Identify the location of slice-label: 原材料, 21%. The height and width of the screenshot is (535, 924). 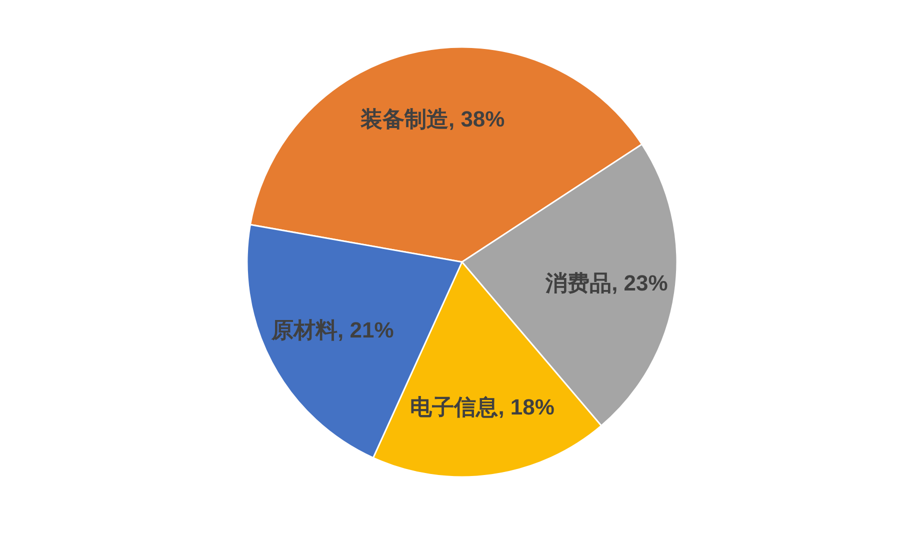
(332, 330).